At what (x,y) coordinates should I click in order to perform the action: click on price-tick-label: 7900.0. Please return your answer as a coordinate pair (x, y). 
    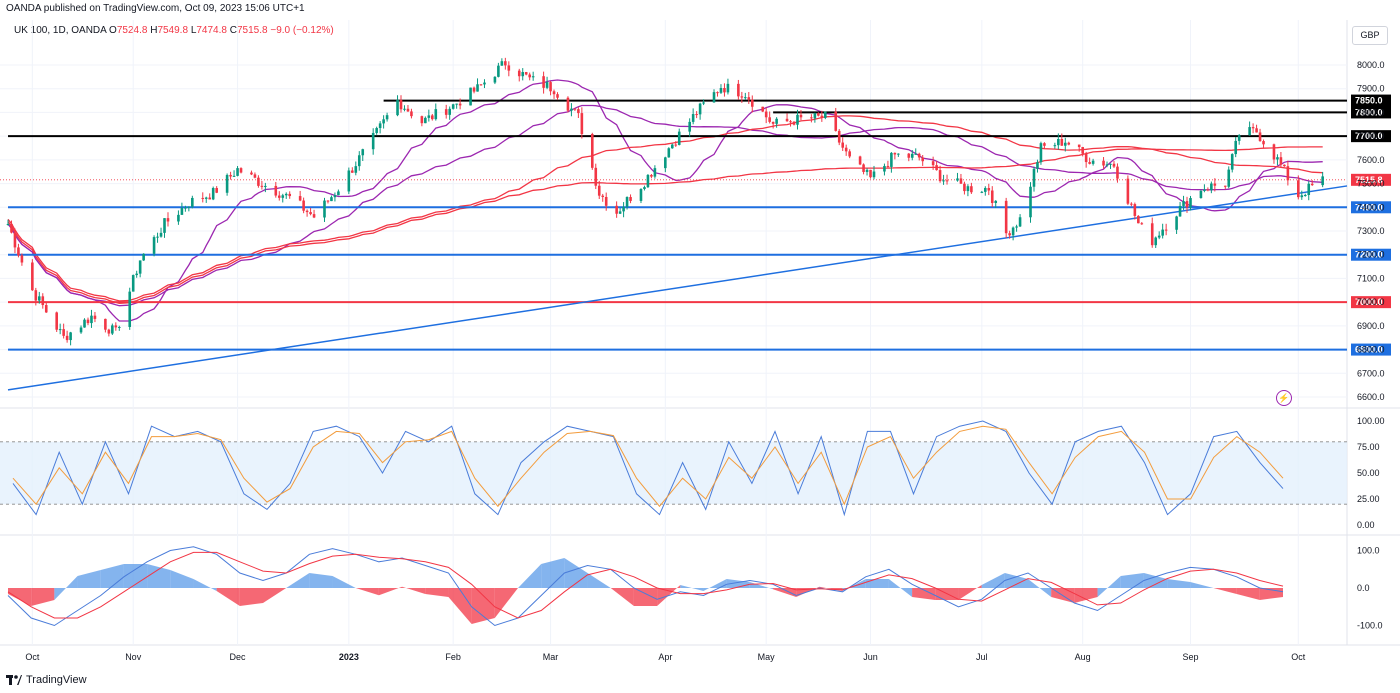
    Looking at the image, I should click on (1371, 89).